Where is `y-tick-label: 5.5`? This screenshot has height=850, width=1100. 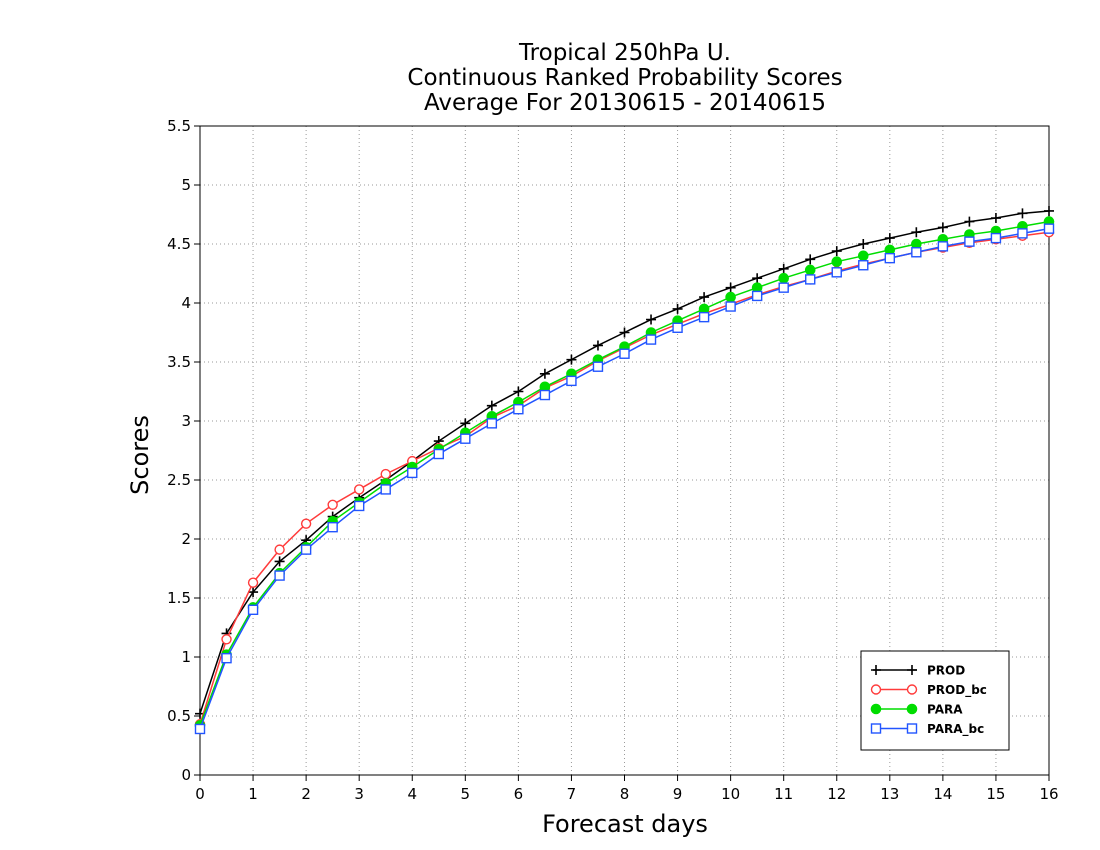
y-tick-label: 5.5 is located at coordinates (179, 126).